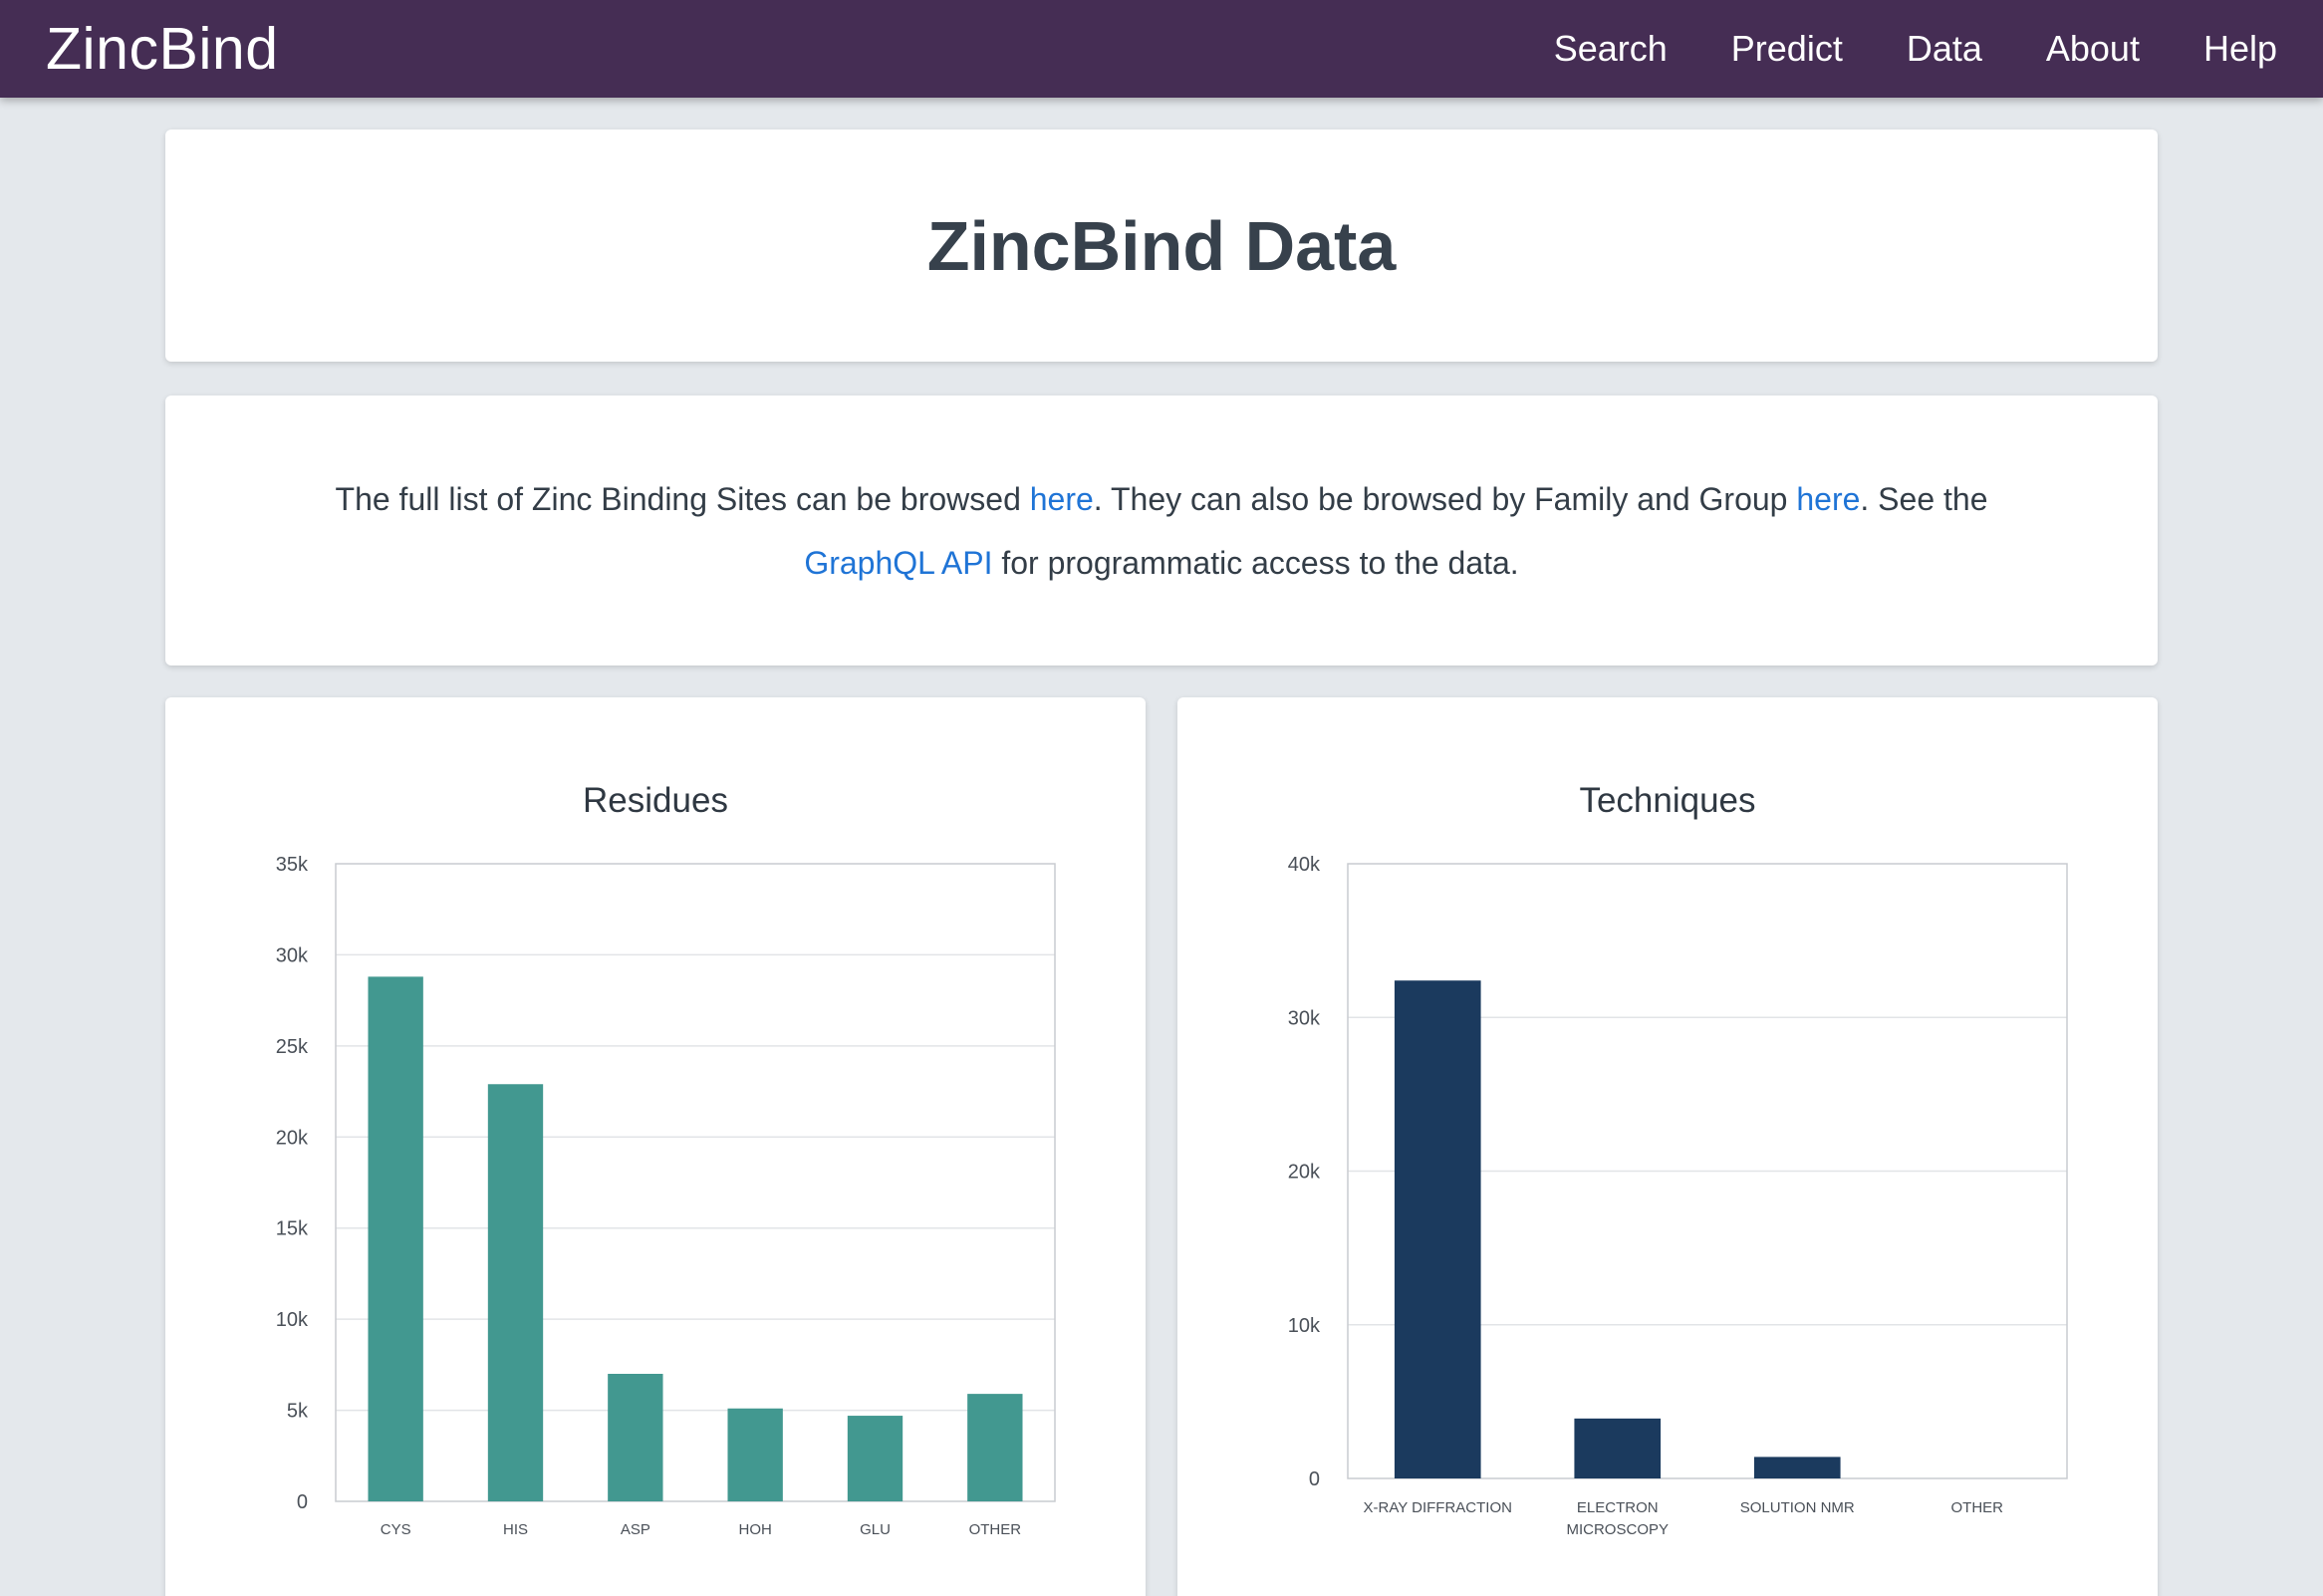 This screenshot has width=2323, height=1596. Describe the element at coordinates (754, 1529) in the screenshot. I see `residues-xtick-label: HOH` at that location.